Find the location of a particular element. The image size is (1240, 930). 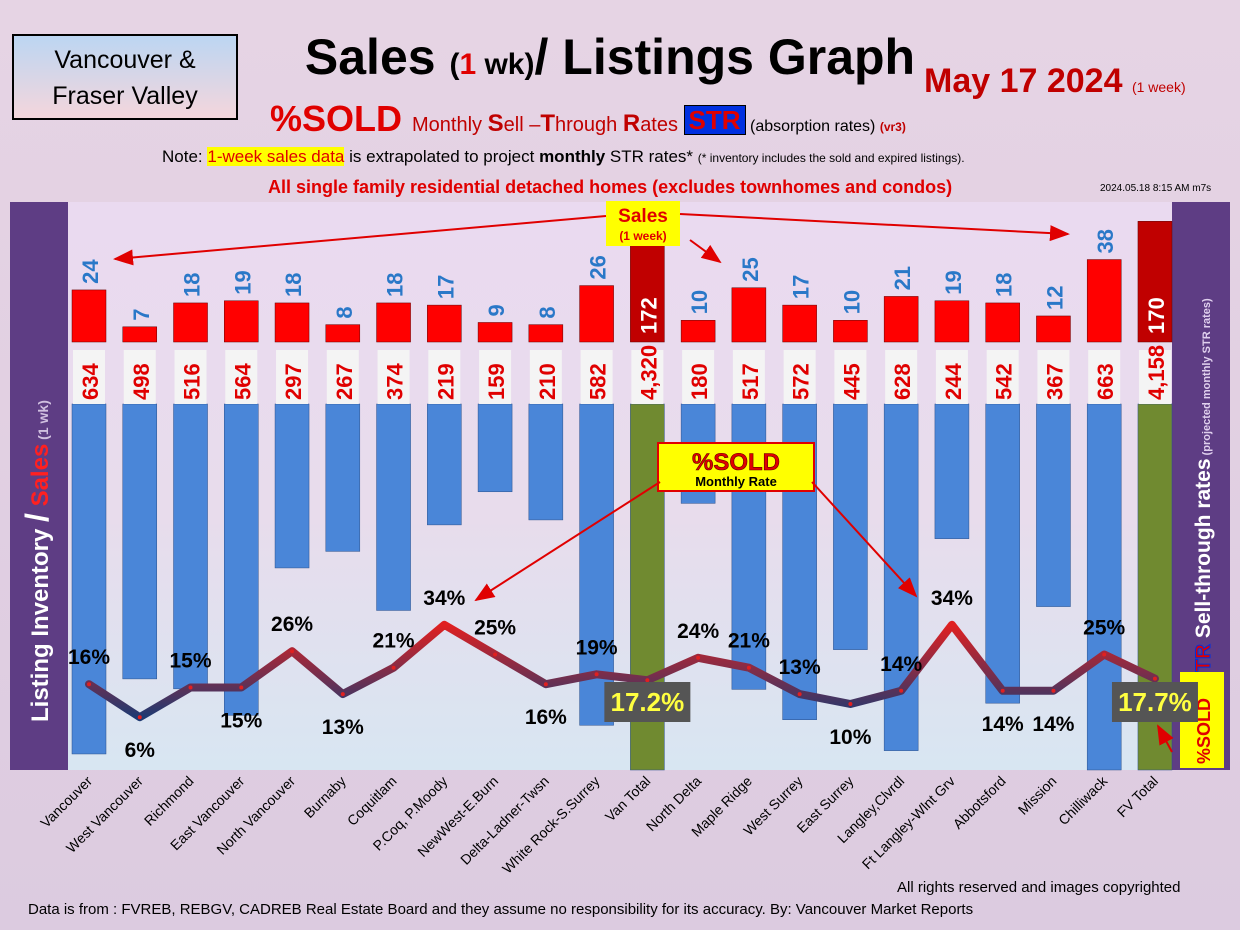

region-line-1: Vancouver & is located at coordinates (125, 60).